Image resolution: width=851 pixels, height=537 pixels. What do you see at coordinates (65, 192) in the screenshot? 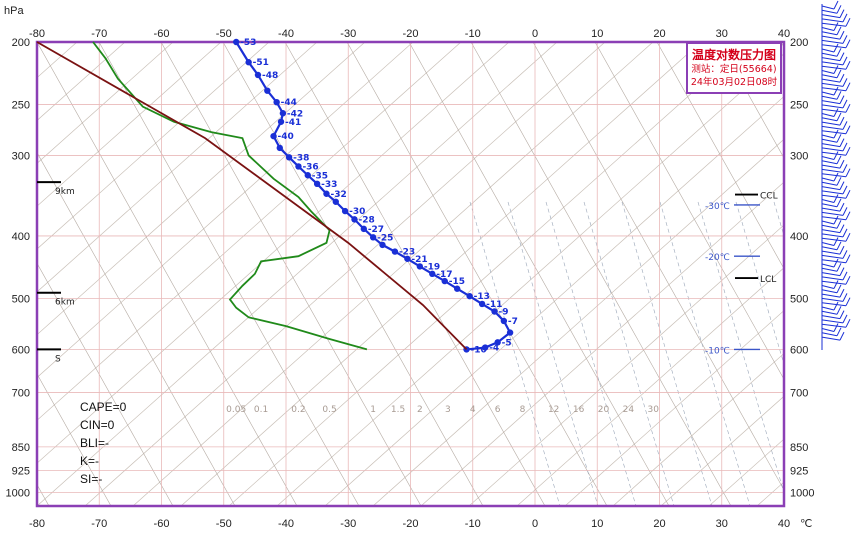
I see `height-mark-label: 9km` at bounding box center [65, 192].